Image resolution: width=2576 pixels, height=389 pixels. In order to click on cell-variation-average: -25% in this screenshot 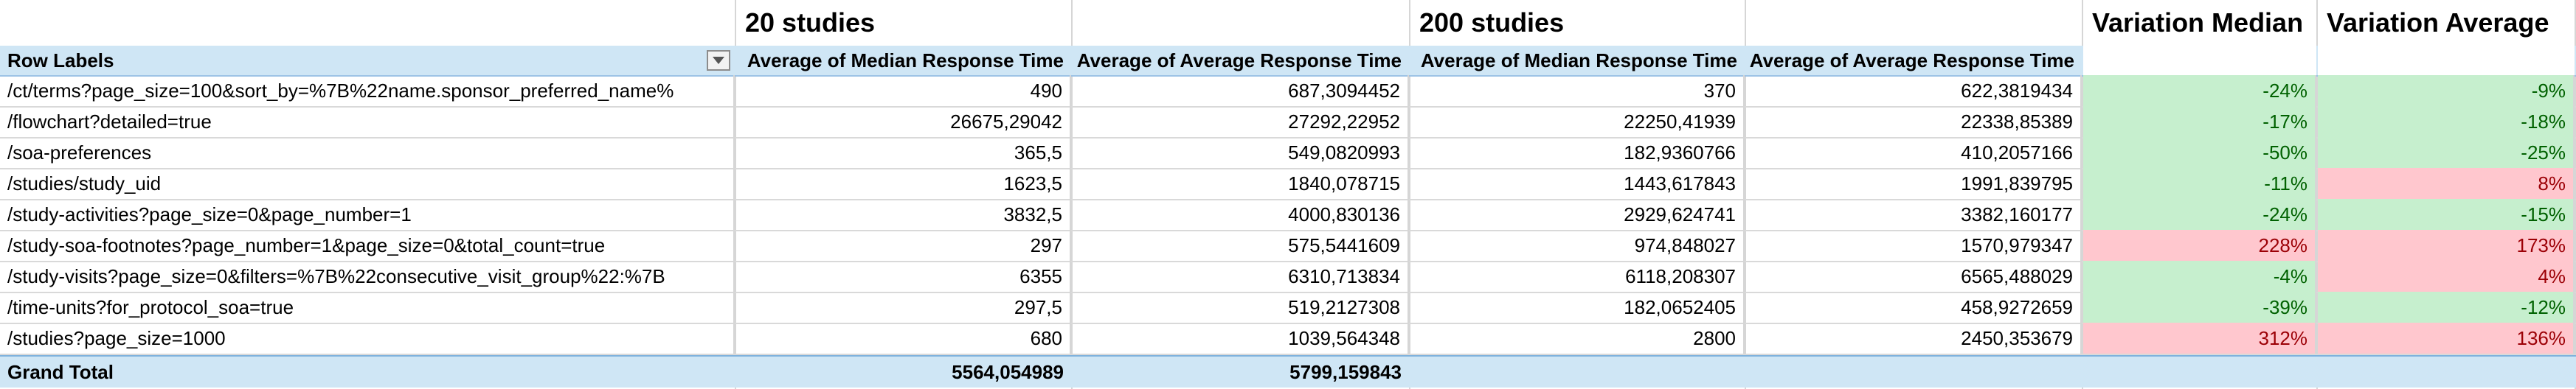, I will do `click(2447, 152)`.